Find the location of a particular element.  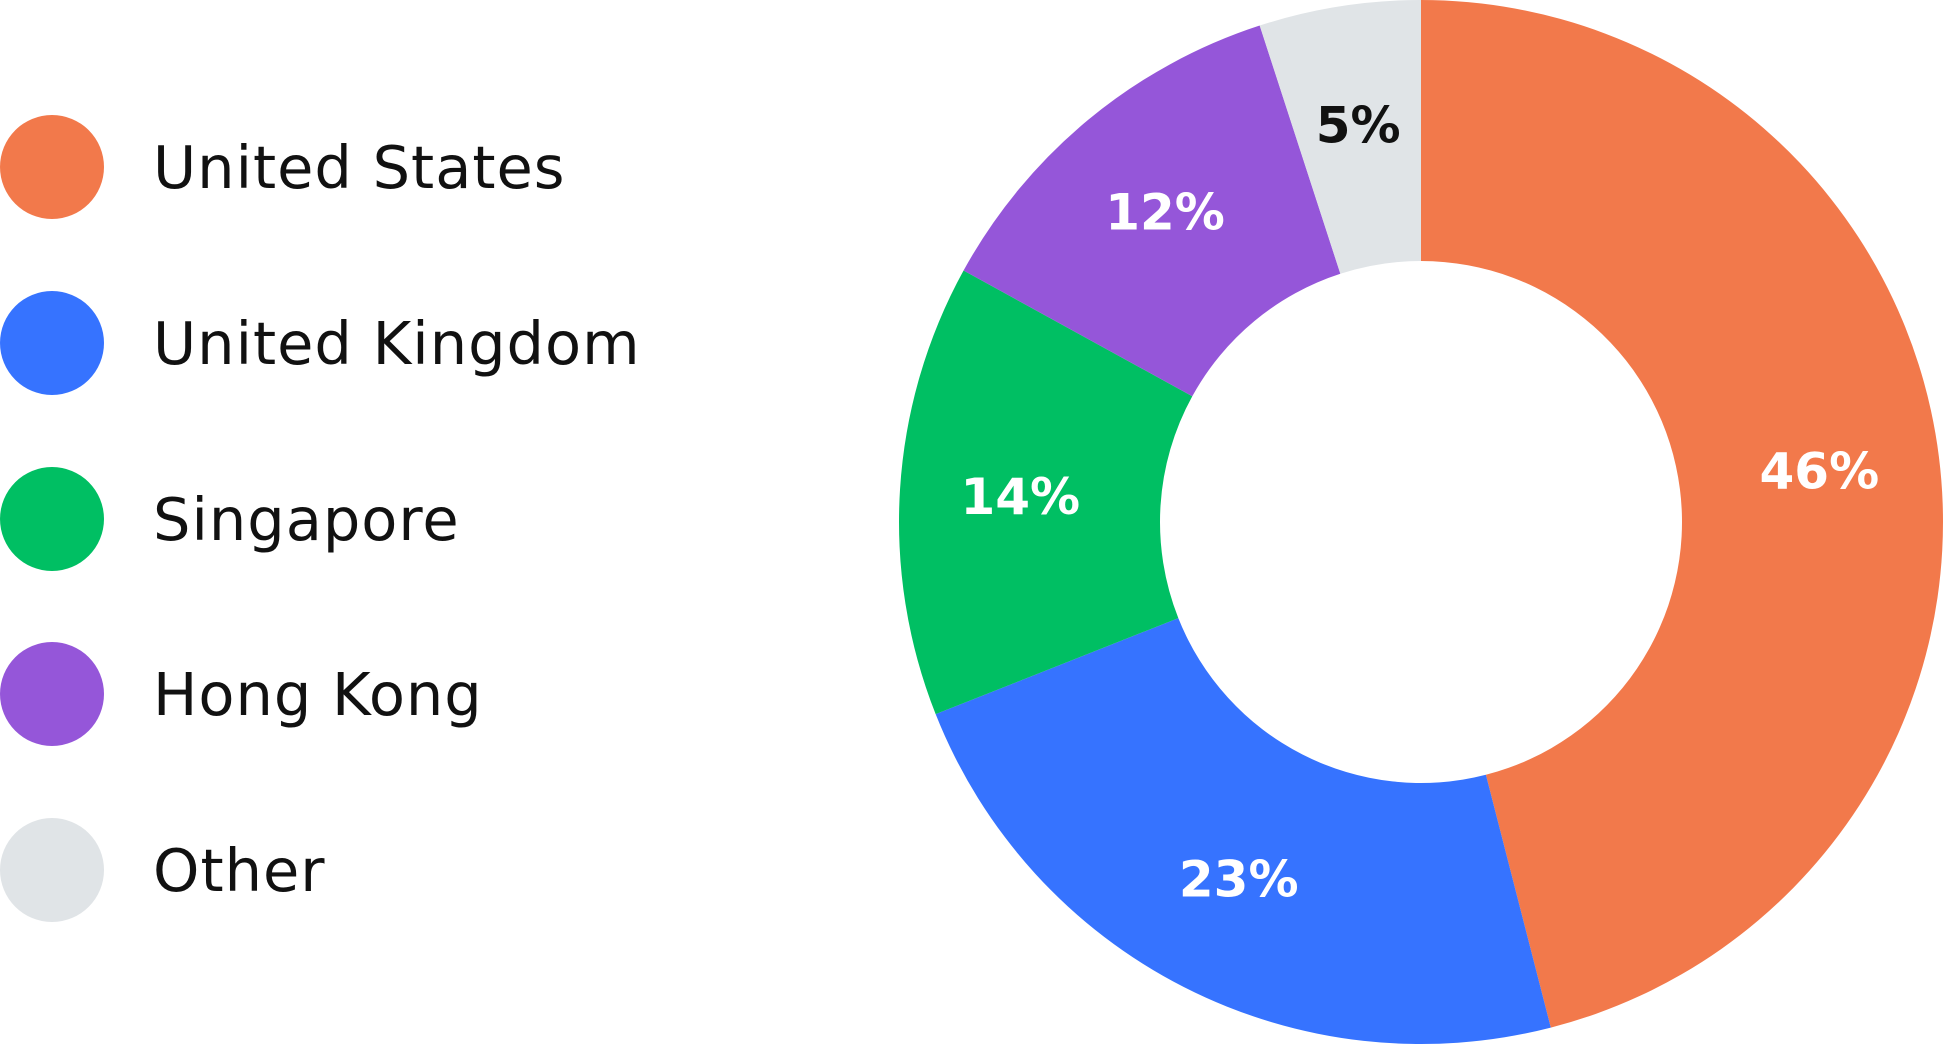

donut-slice-singapore is located at coordinates (1046, 492).